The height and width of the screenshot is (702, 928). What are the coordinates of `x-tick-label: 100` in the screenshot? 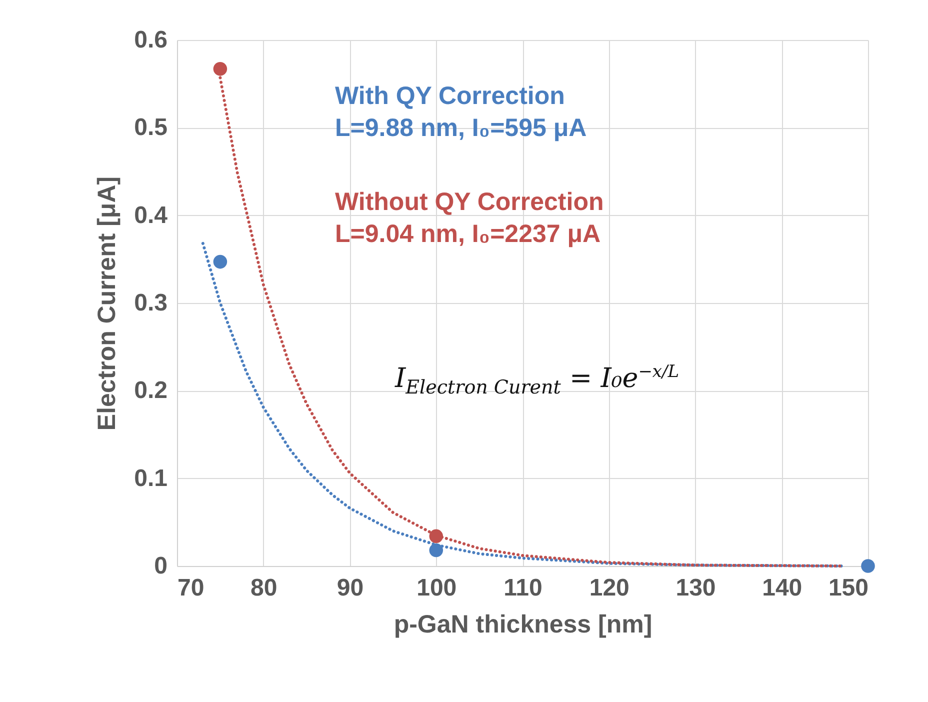 It's located at (436, 588).